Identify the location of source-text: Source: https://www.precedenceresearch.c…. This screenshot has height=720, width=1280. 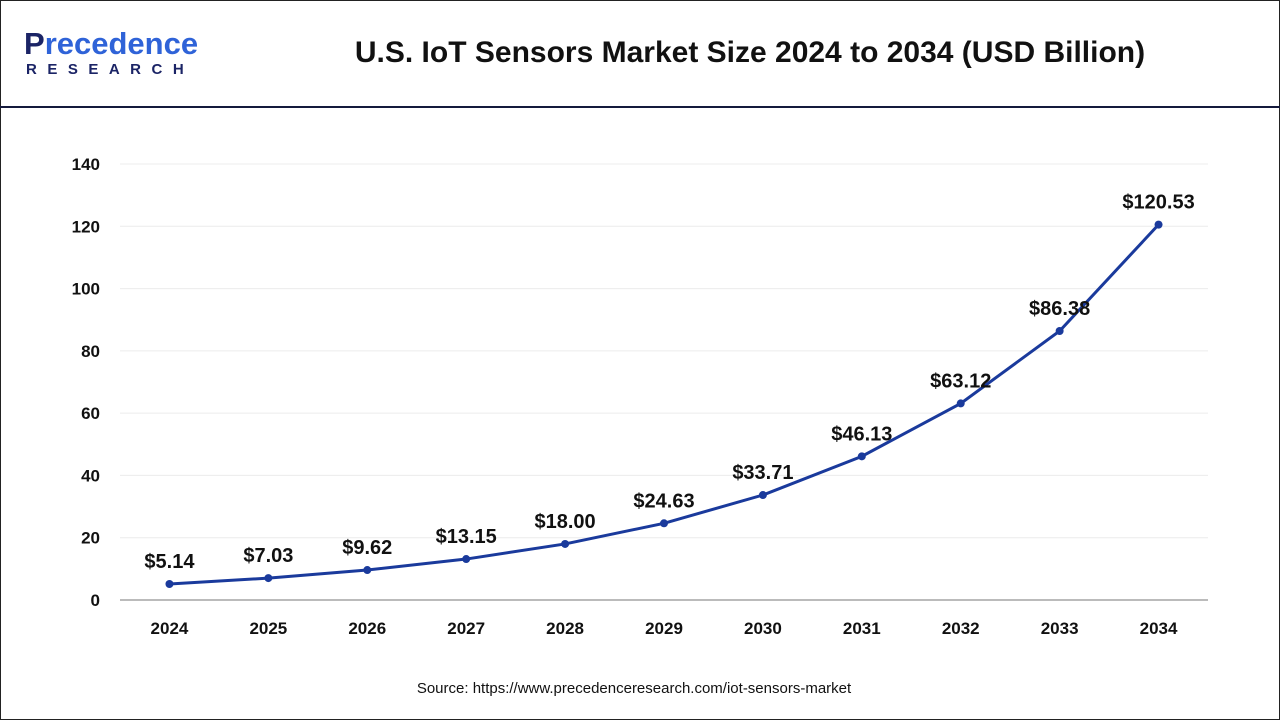
(634, 688).